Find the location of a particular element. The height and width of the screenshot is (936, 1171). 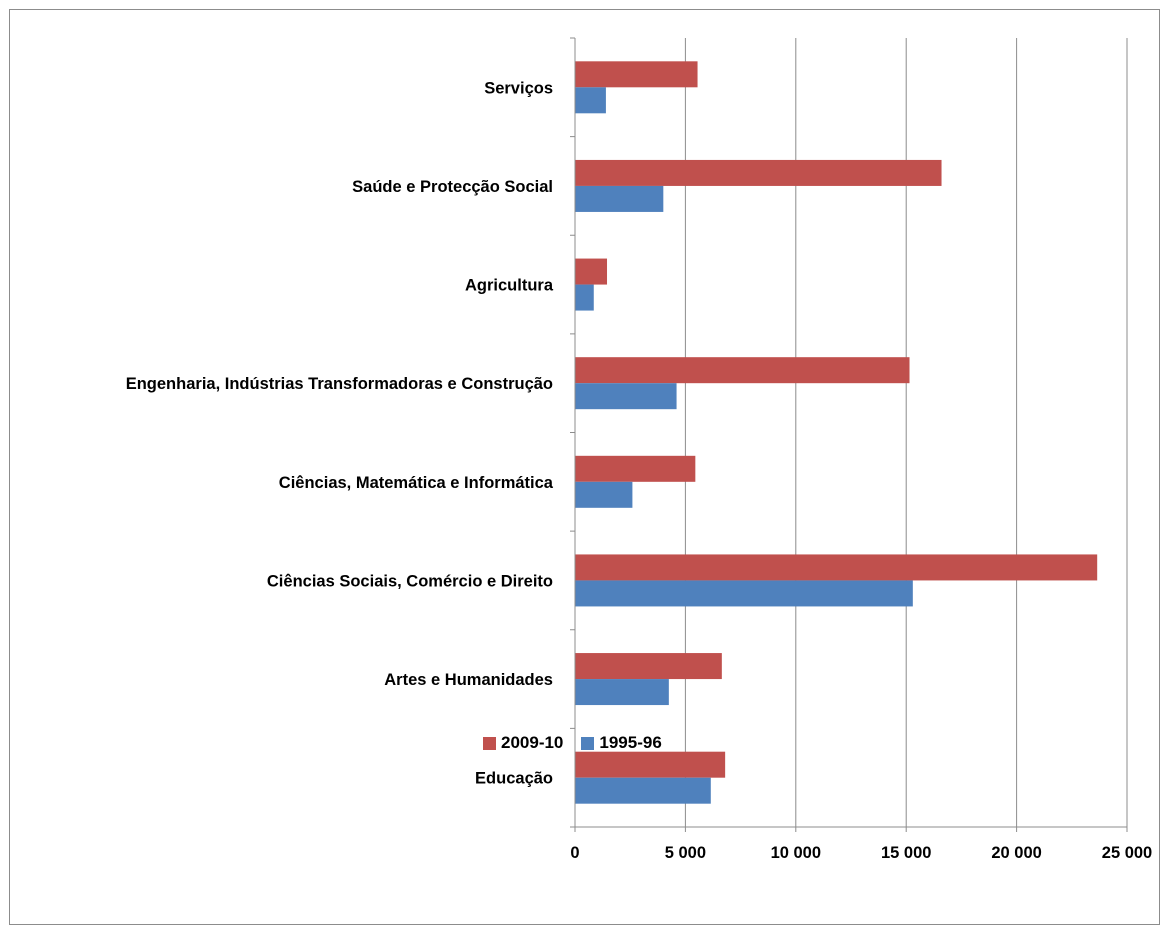

x-tick-label-0: 0 is located at coordinates (574, 853).